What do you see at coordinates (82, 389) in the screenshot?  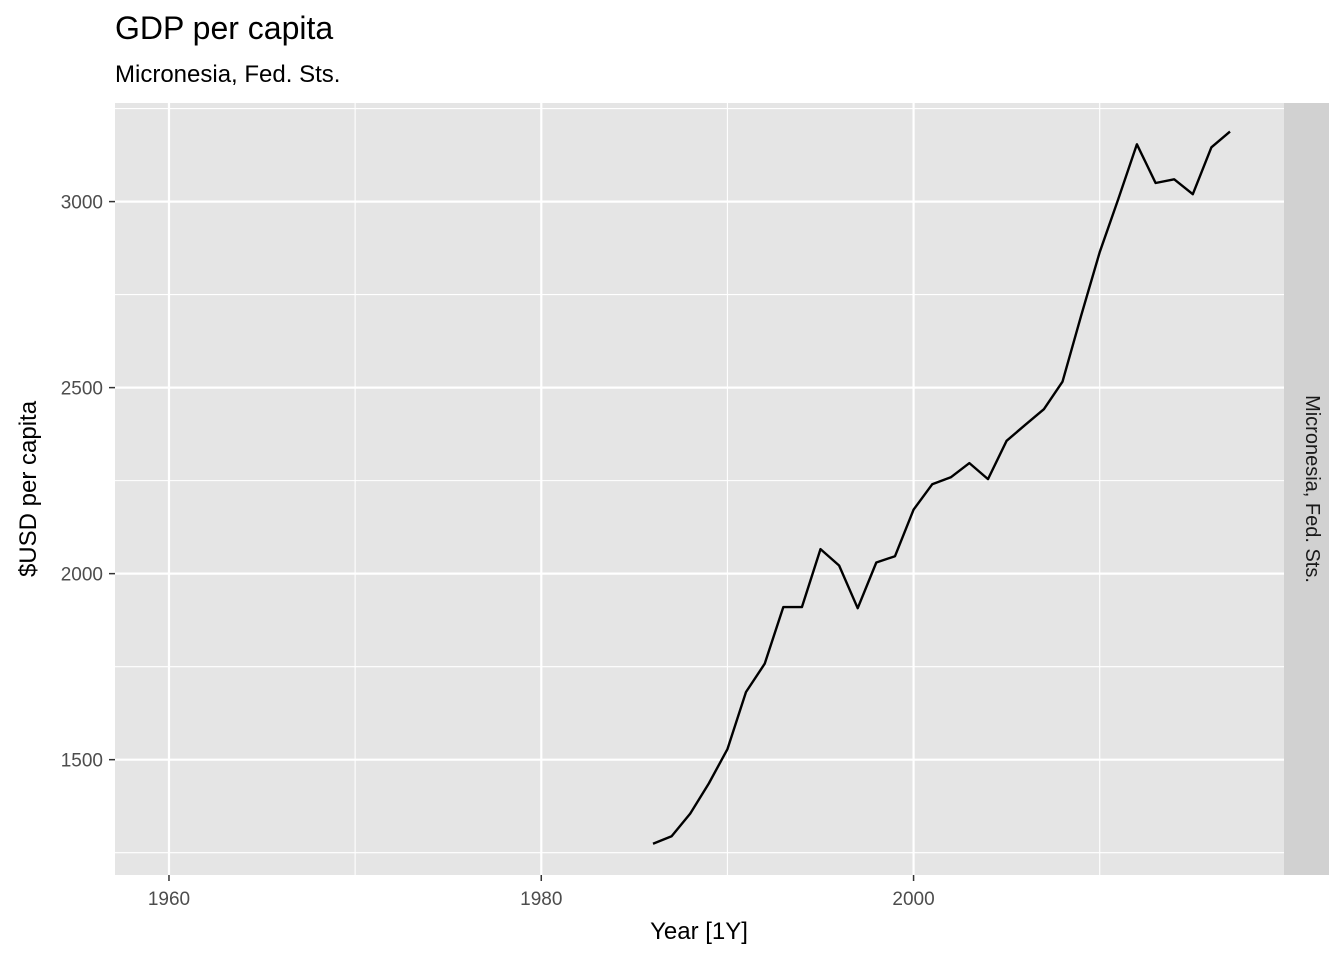 I see `y-tick-label: 2500` at bounding box center [82, 389].